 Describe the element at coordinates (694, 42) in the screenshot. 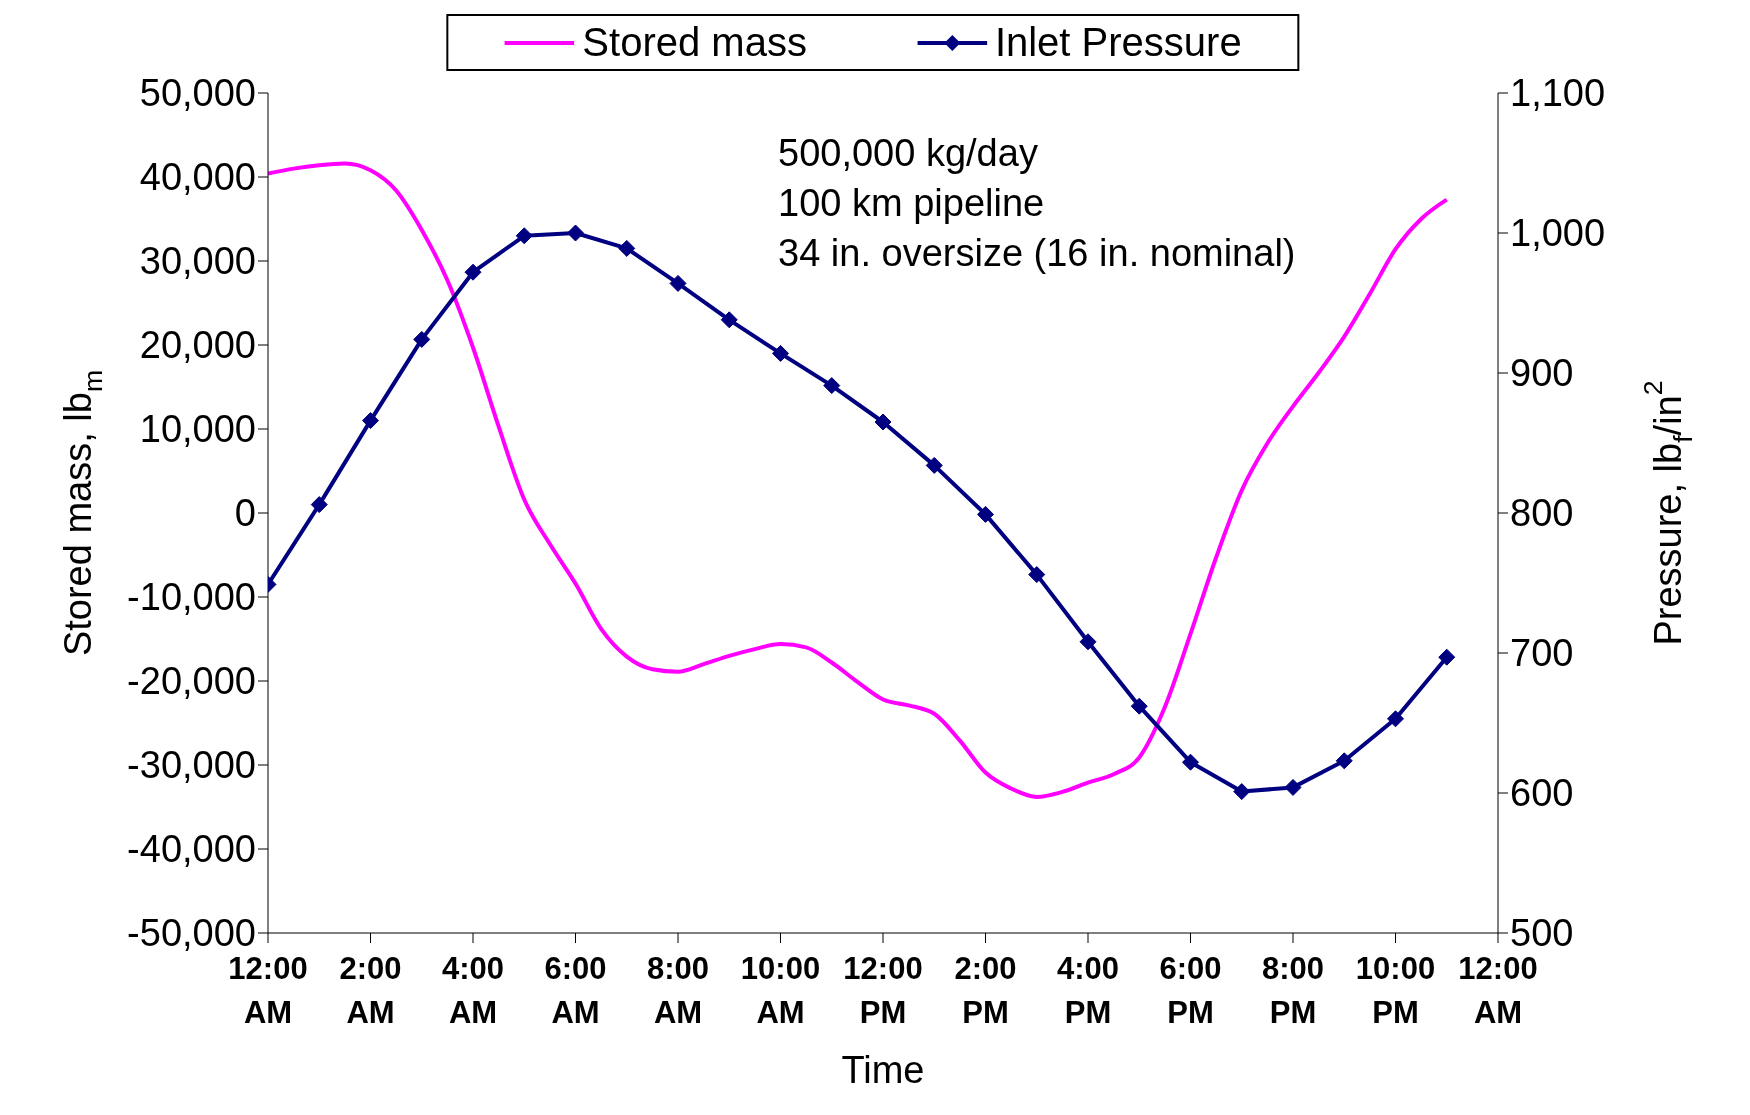

I see `legend-label: Stored mass` at that location.